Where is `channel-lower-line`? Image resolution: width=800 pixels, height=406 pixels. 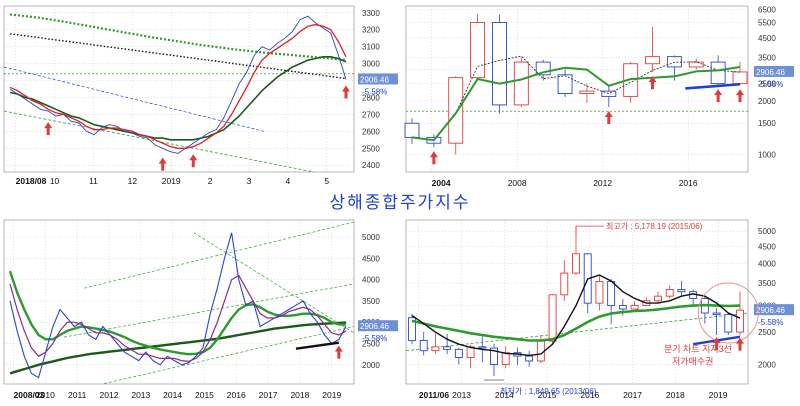
channel-lower-line is located at coordinates (229, 355).